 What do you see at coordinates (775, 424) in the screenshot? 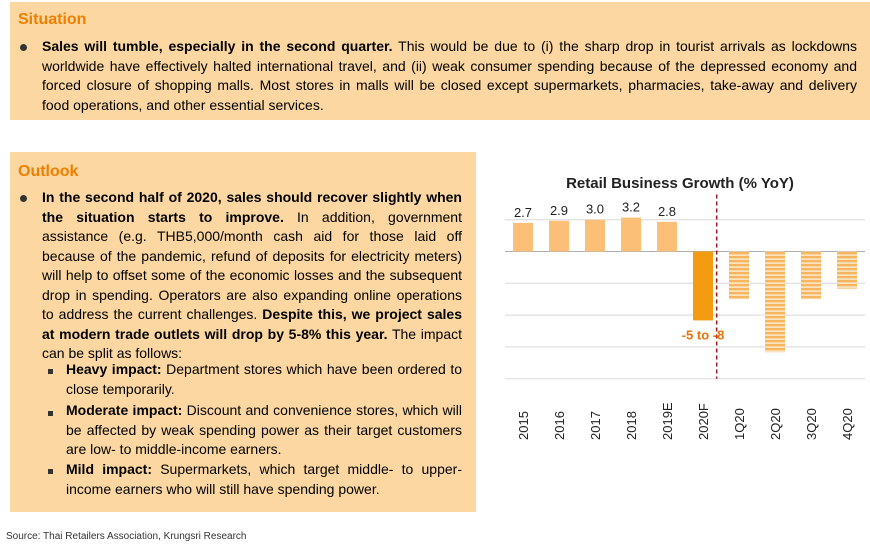
I see `tick-label-2Q20: 2Q20` at bounding box center [775, 424].